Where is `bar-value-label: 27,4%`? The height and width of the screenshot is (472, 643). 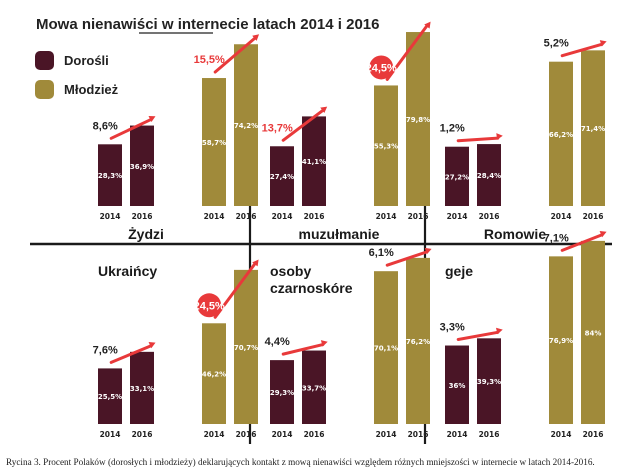
bar-value-label: 27,4% is located at coordinates (282, 177).